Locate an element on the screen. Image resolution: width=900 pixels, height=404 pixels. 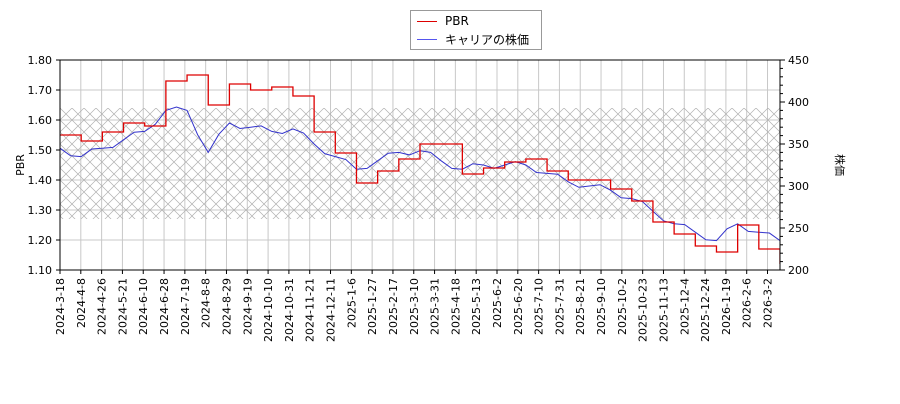
right-tick-label: 400 is located at coordinates (798, 102).